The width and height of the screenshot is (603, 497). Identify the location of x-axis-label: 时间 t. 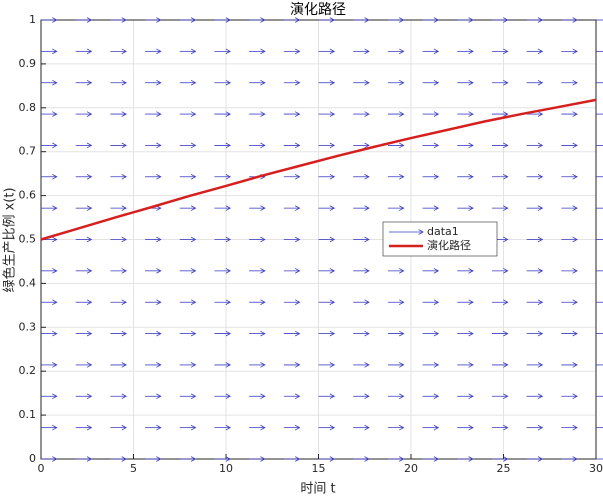
(317, 489).